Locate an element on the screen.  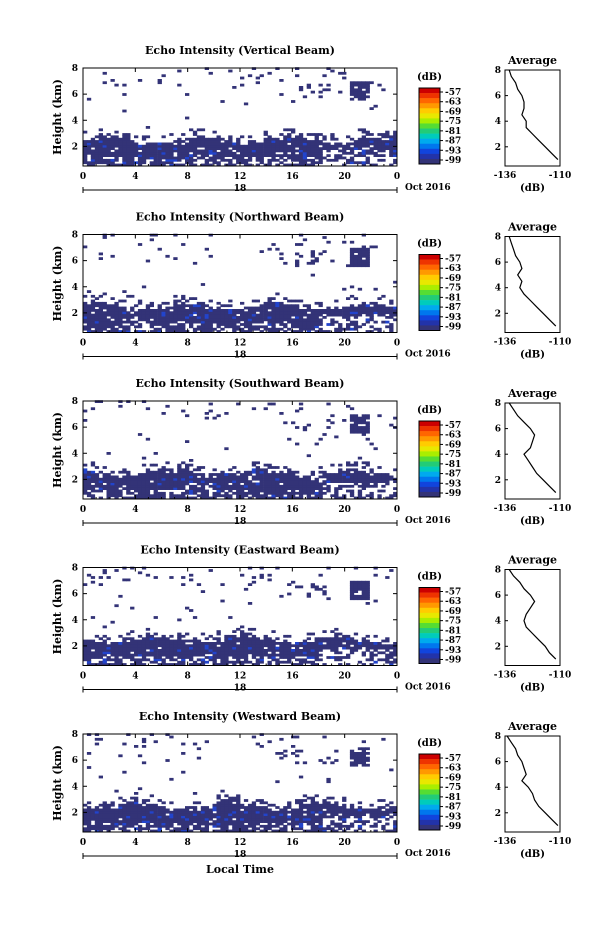
colorbar-frame is located at coordinates (429, 292).